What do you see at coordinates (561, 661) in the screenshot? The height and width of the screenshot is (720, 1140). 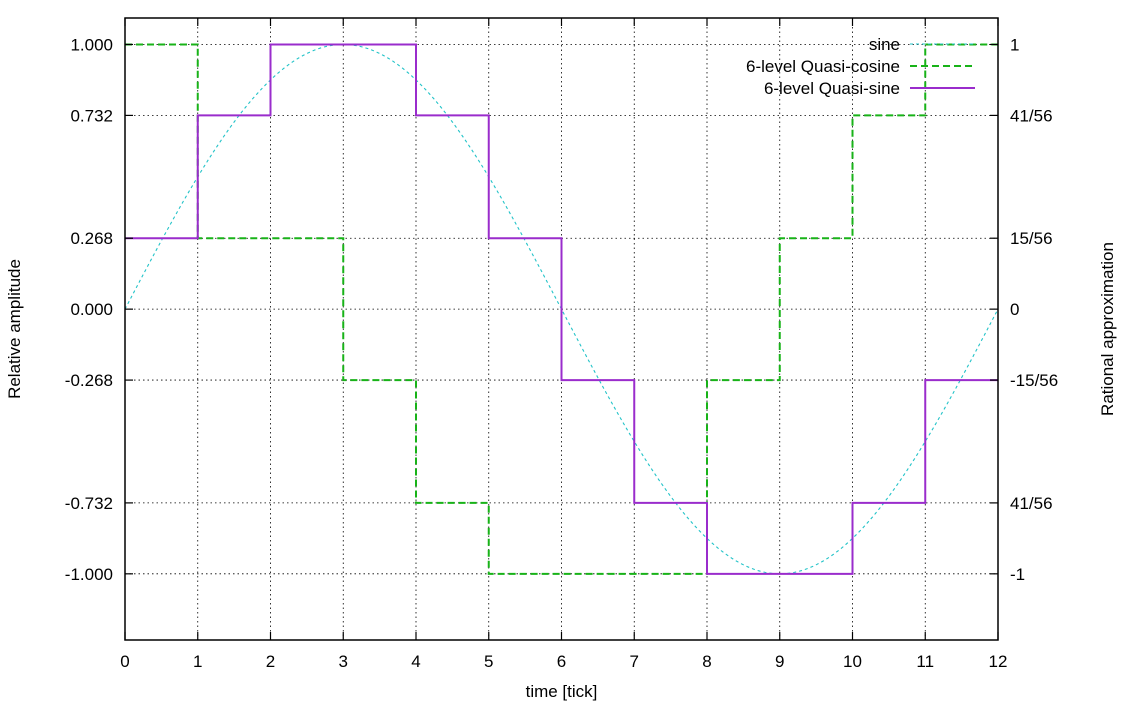 I see `x-tick-label: 6` at bounding box center [561, 661].